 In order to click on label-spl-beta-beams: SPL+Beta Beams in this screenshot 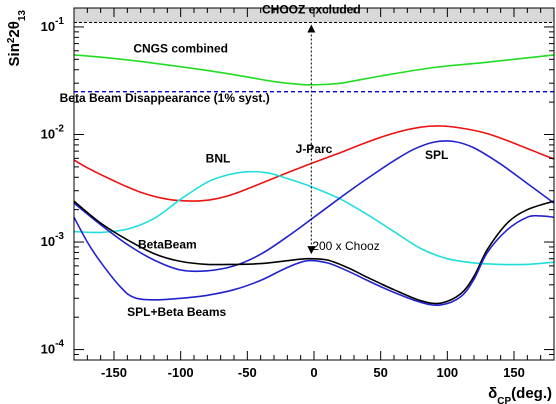, I will do `click(176, 312)`.